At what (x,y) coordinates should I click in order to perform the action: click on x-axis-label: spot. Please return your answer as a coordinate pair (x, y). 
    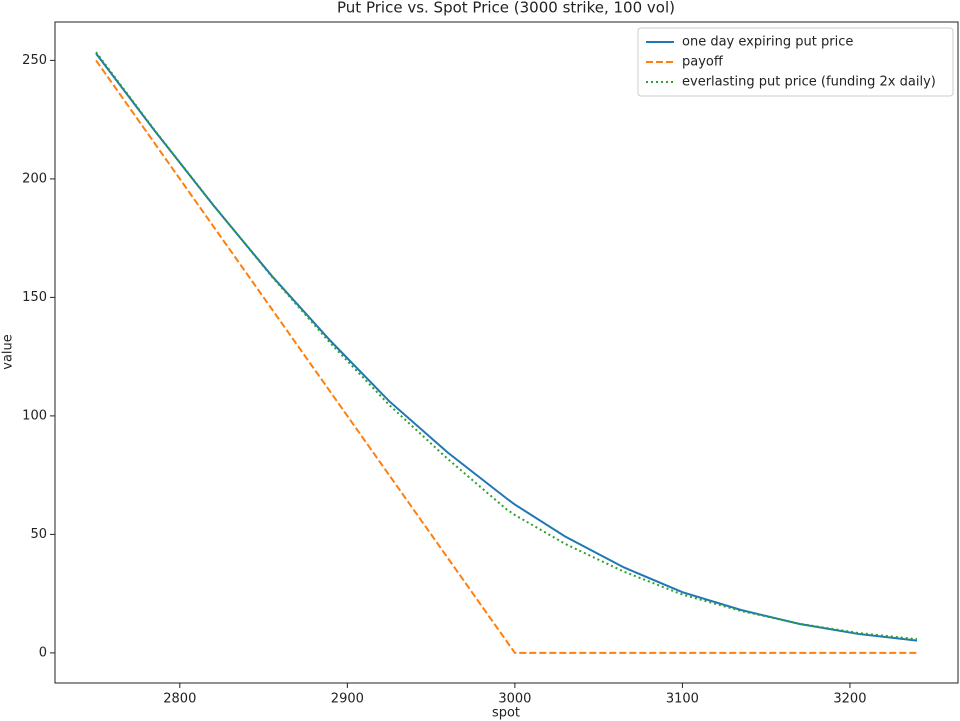
    Looking at the image, I should click on (506, 713).